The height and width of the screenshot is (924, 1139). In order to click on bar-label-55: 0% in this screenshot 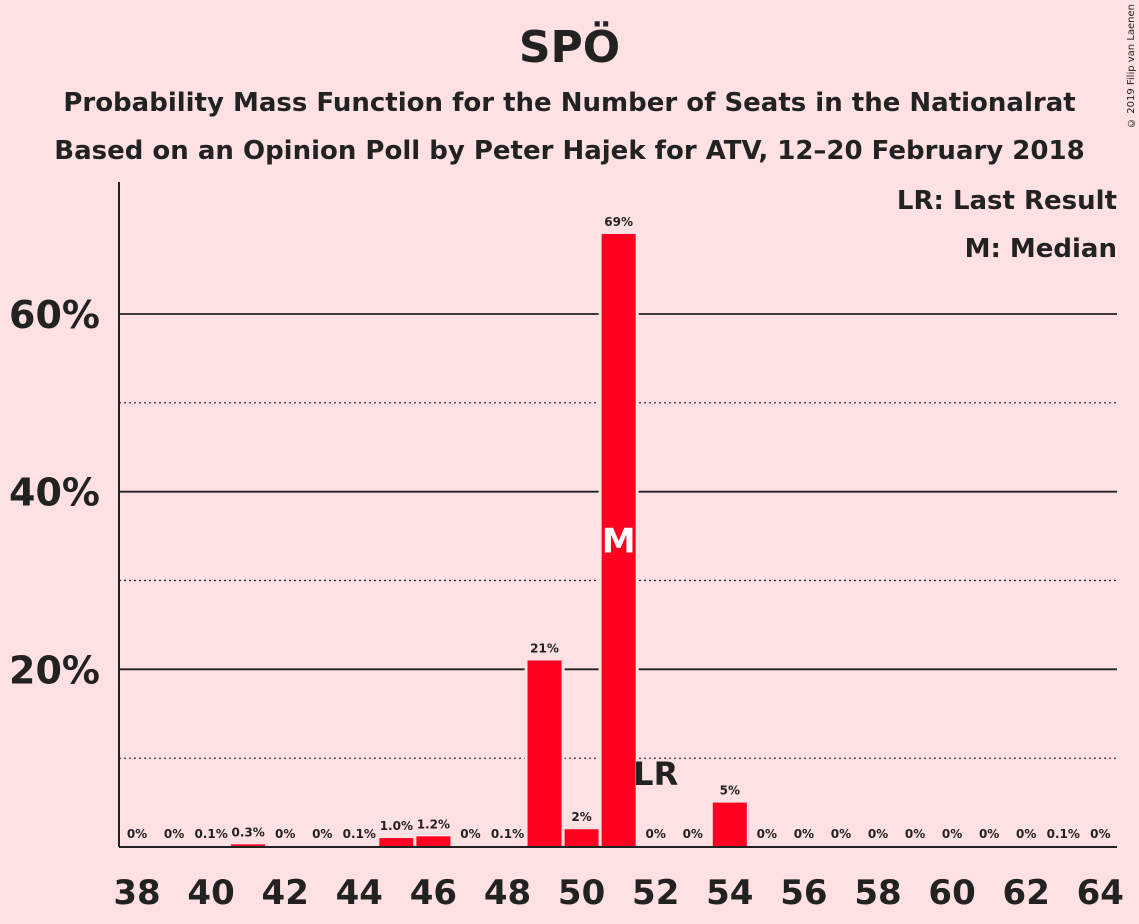, I will do `click(767, 834)`.